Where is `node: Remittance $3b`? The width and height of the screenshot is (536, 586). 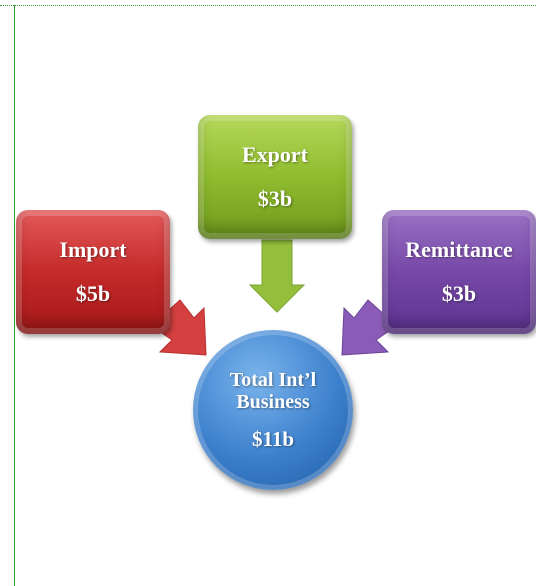
node: Remittance $3b is located at coordinates (459, 272).